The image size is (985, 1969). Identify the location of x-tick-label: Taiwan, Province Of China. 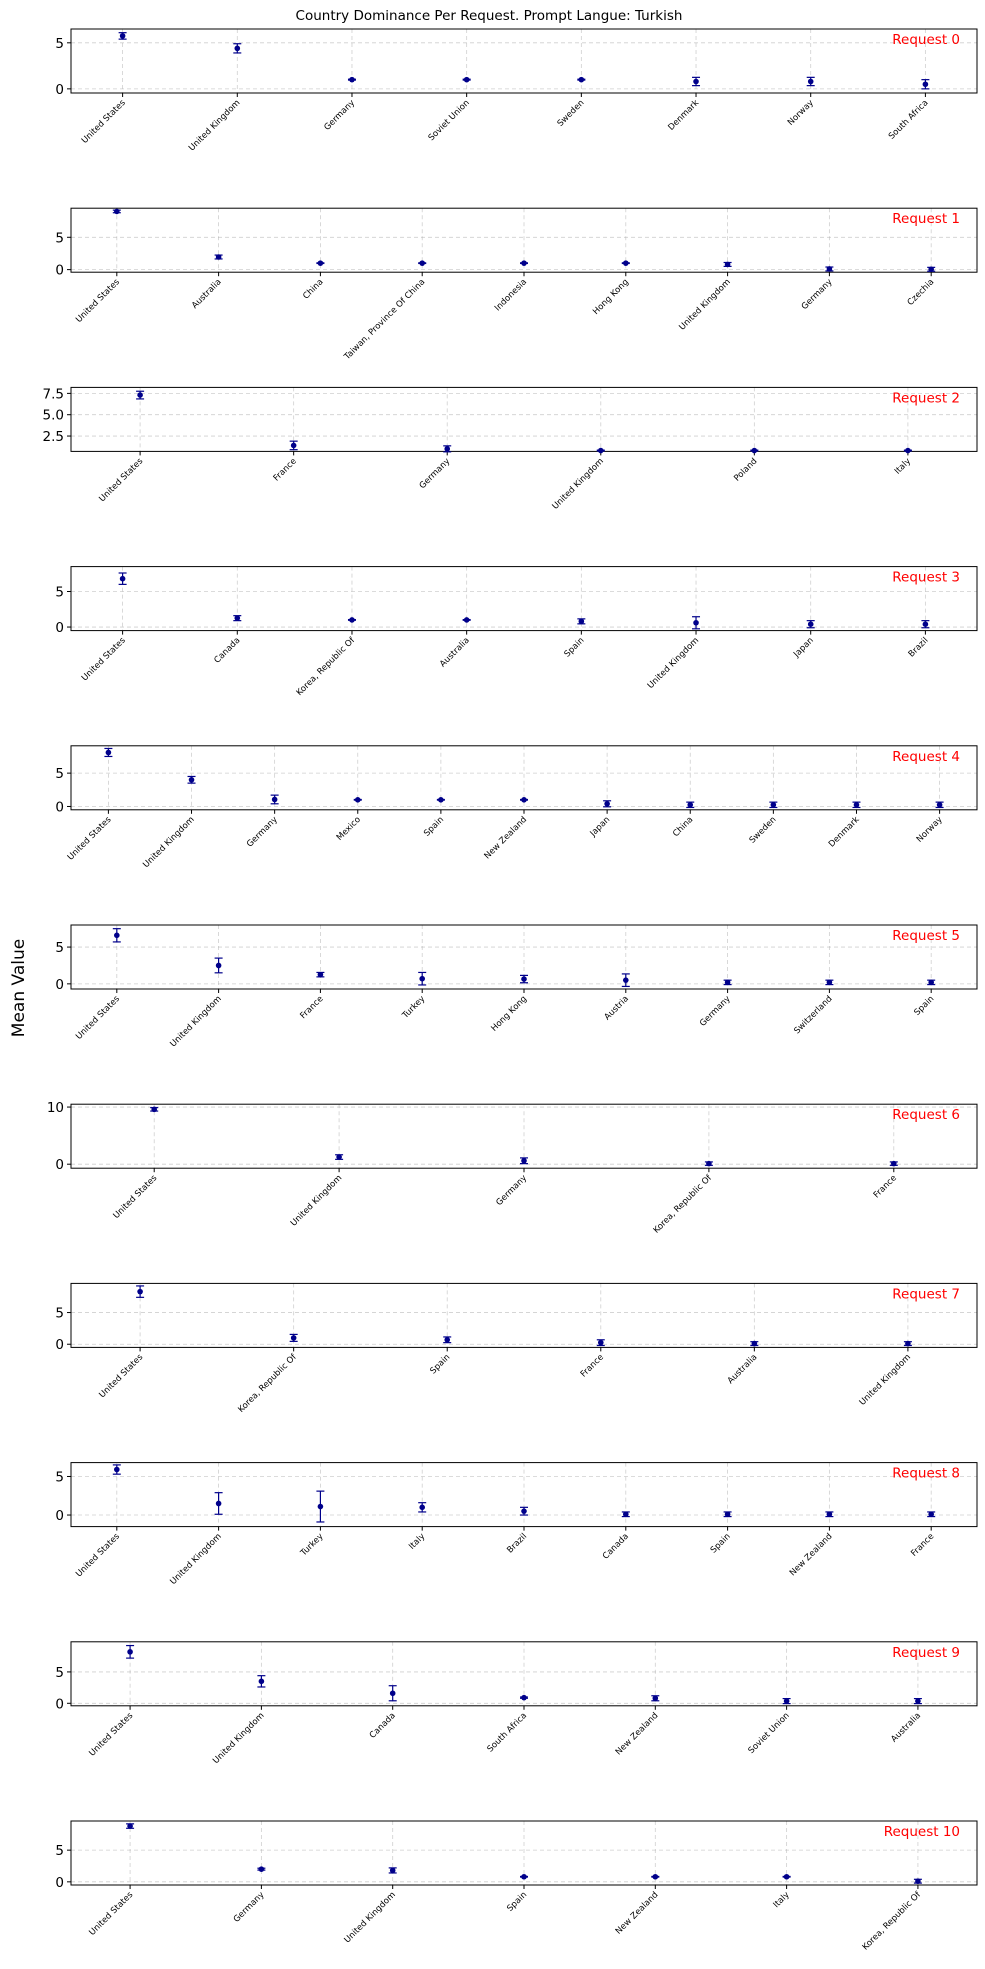
(384, 319).